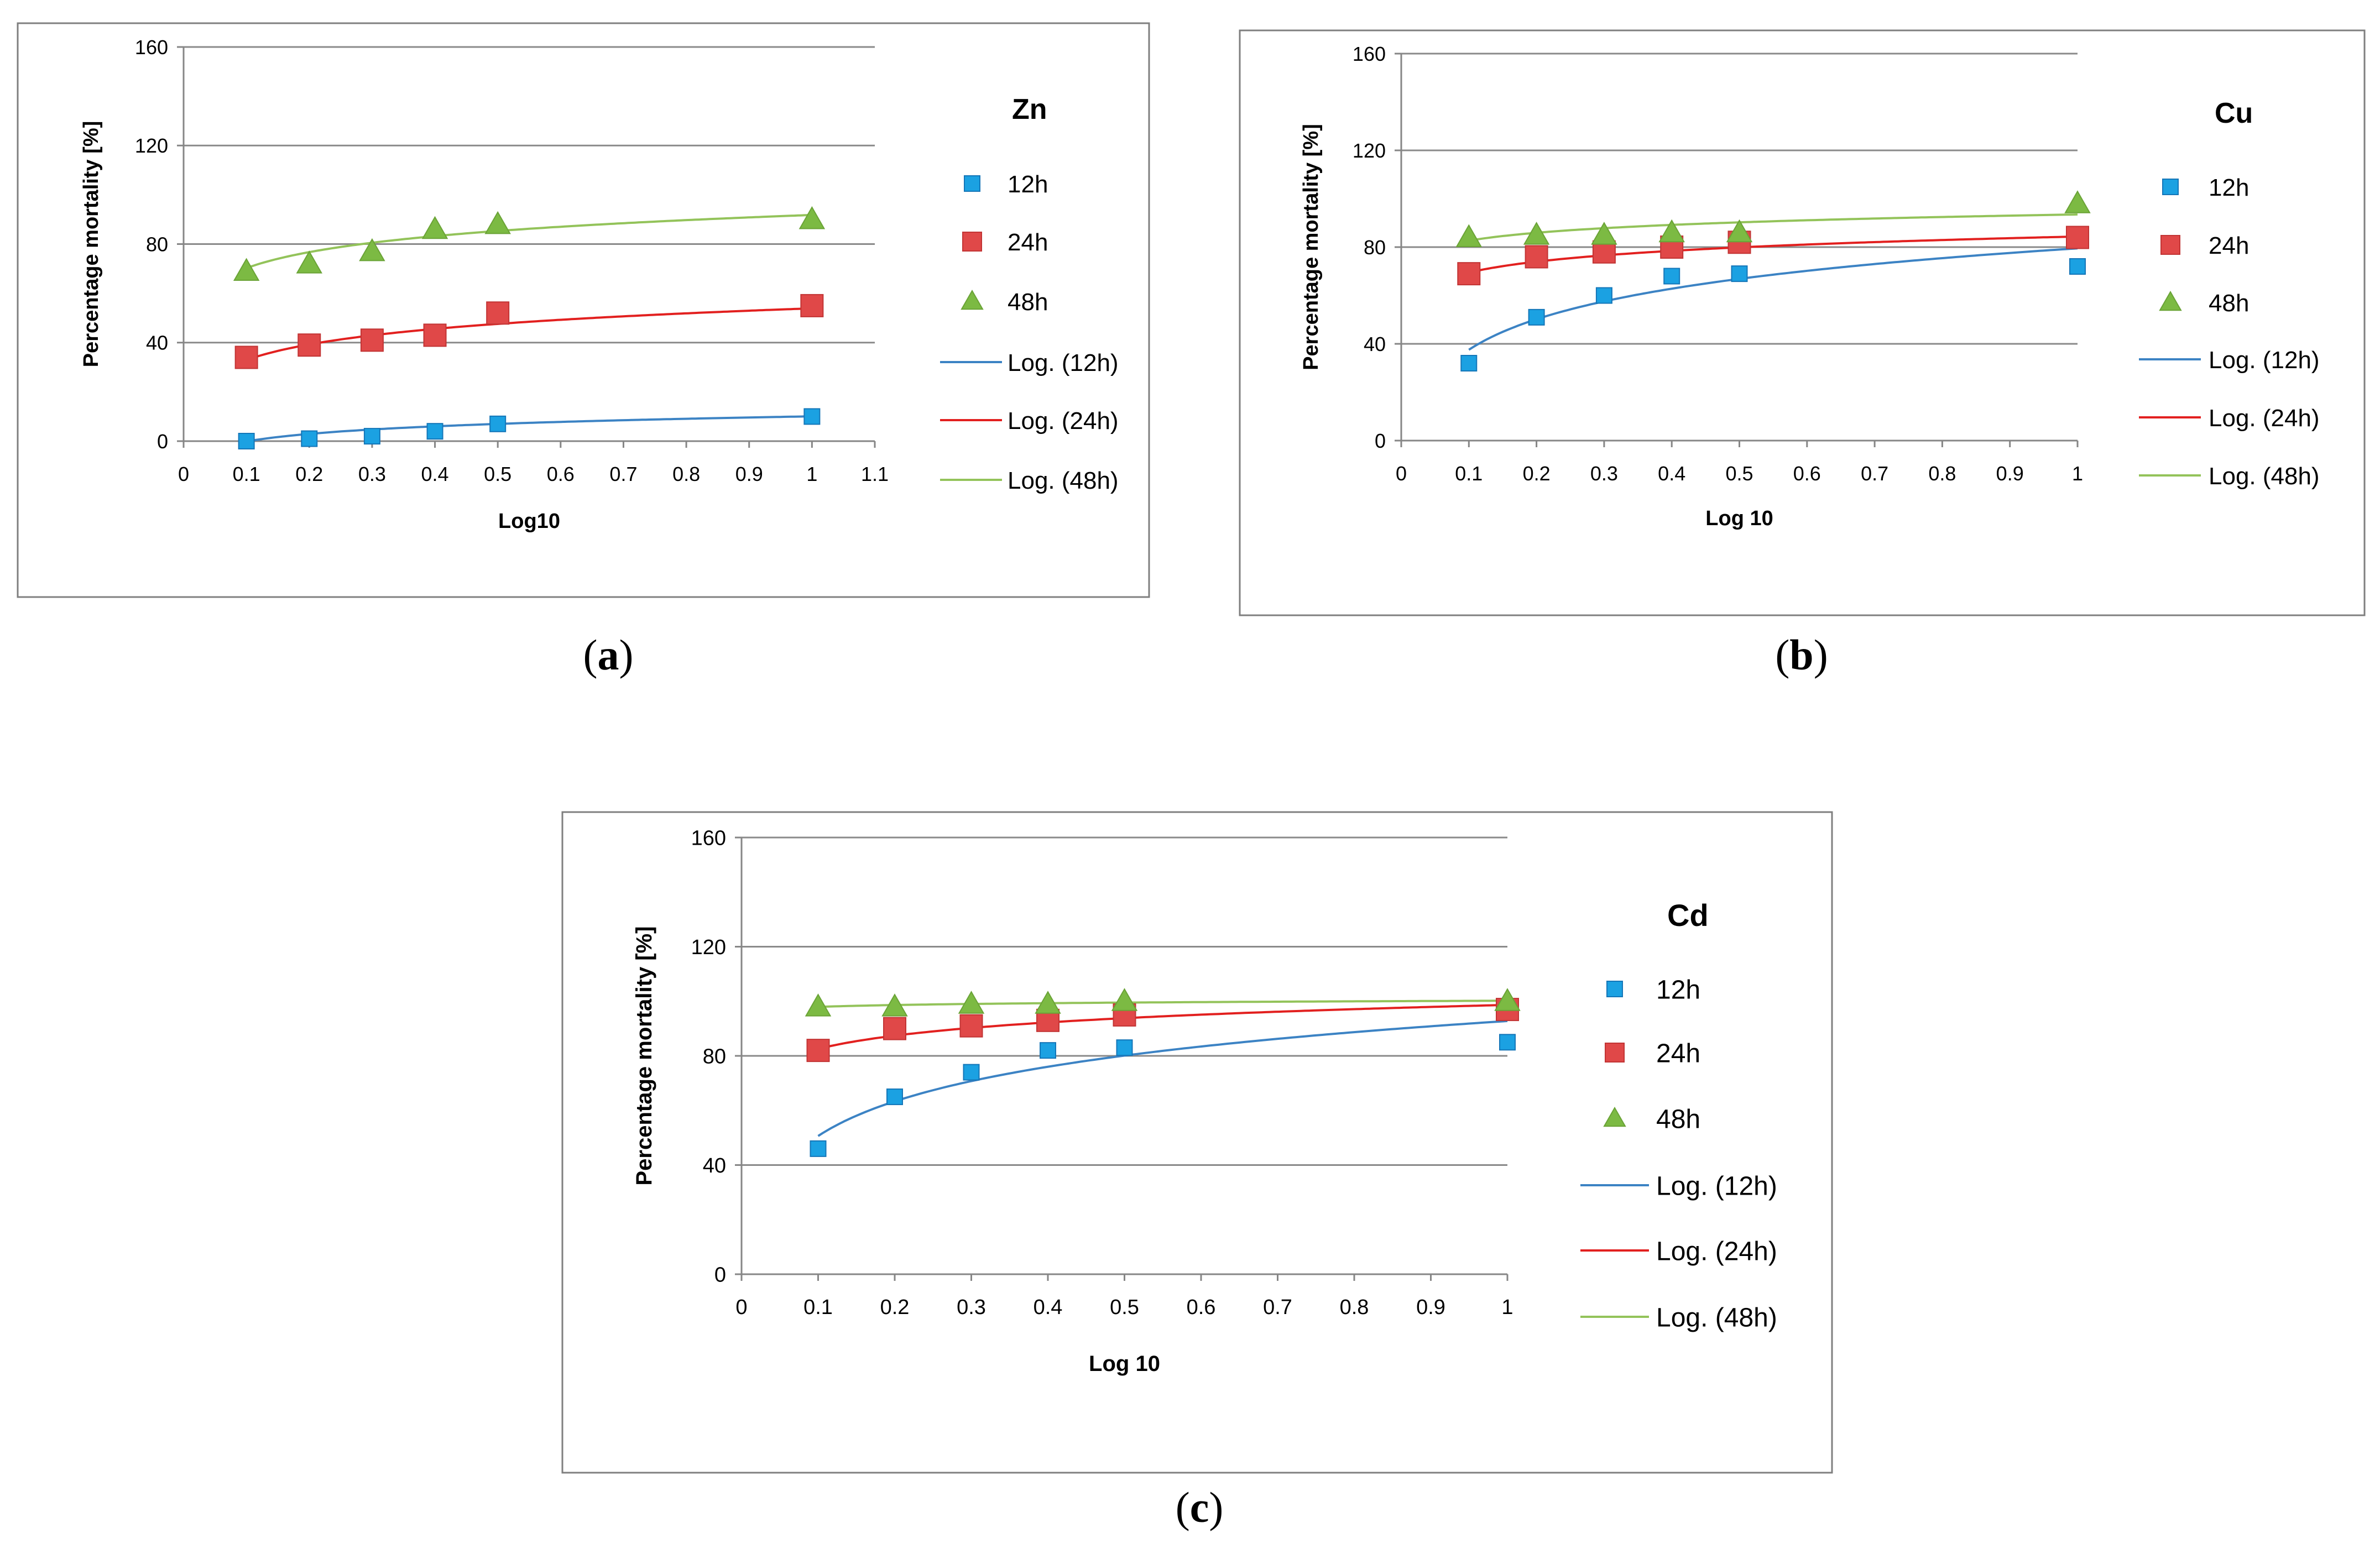 Image resolution: width=2380 pixels, height=1544 pixels. I want to click on x-axis-label: Log 10, so click(1124, 1364).